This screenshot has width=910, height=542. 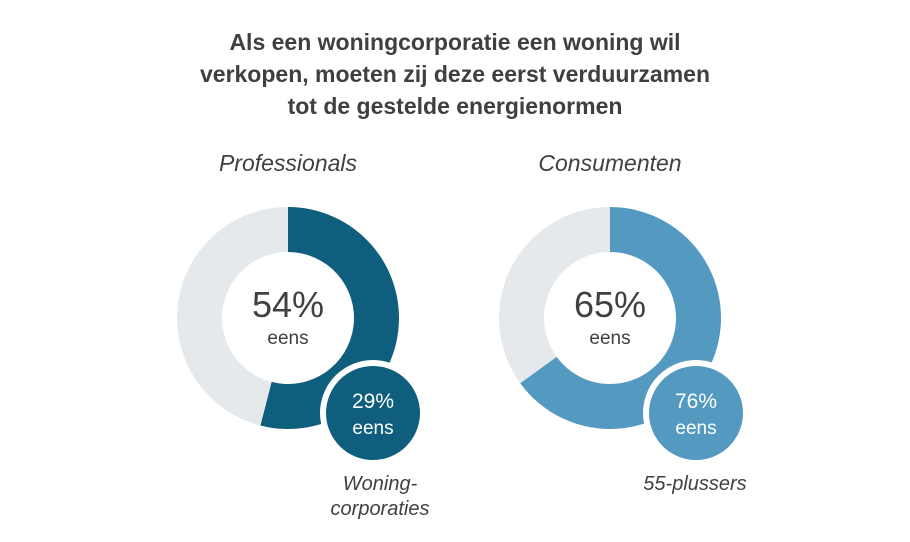 I want to click on title-line-3: tot de gestelde energienormen, so click(x=455, y=106).